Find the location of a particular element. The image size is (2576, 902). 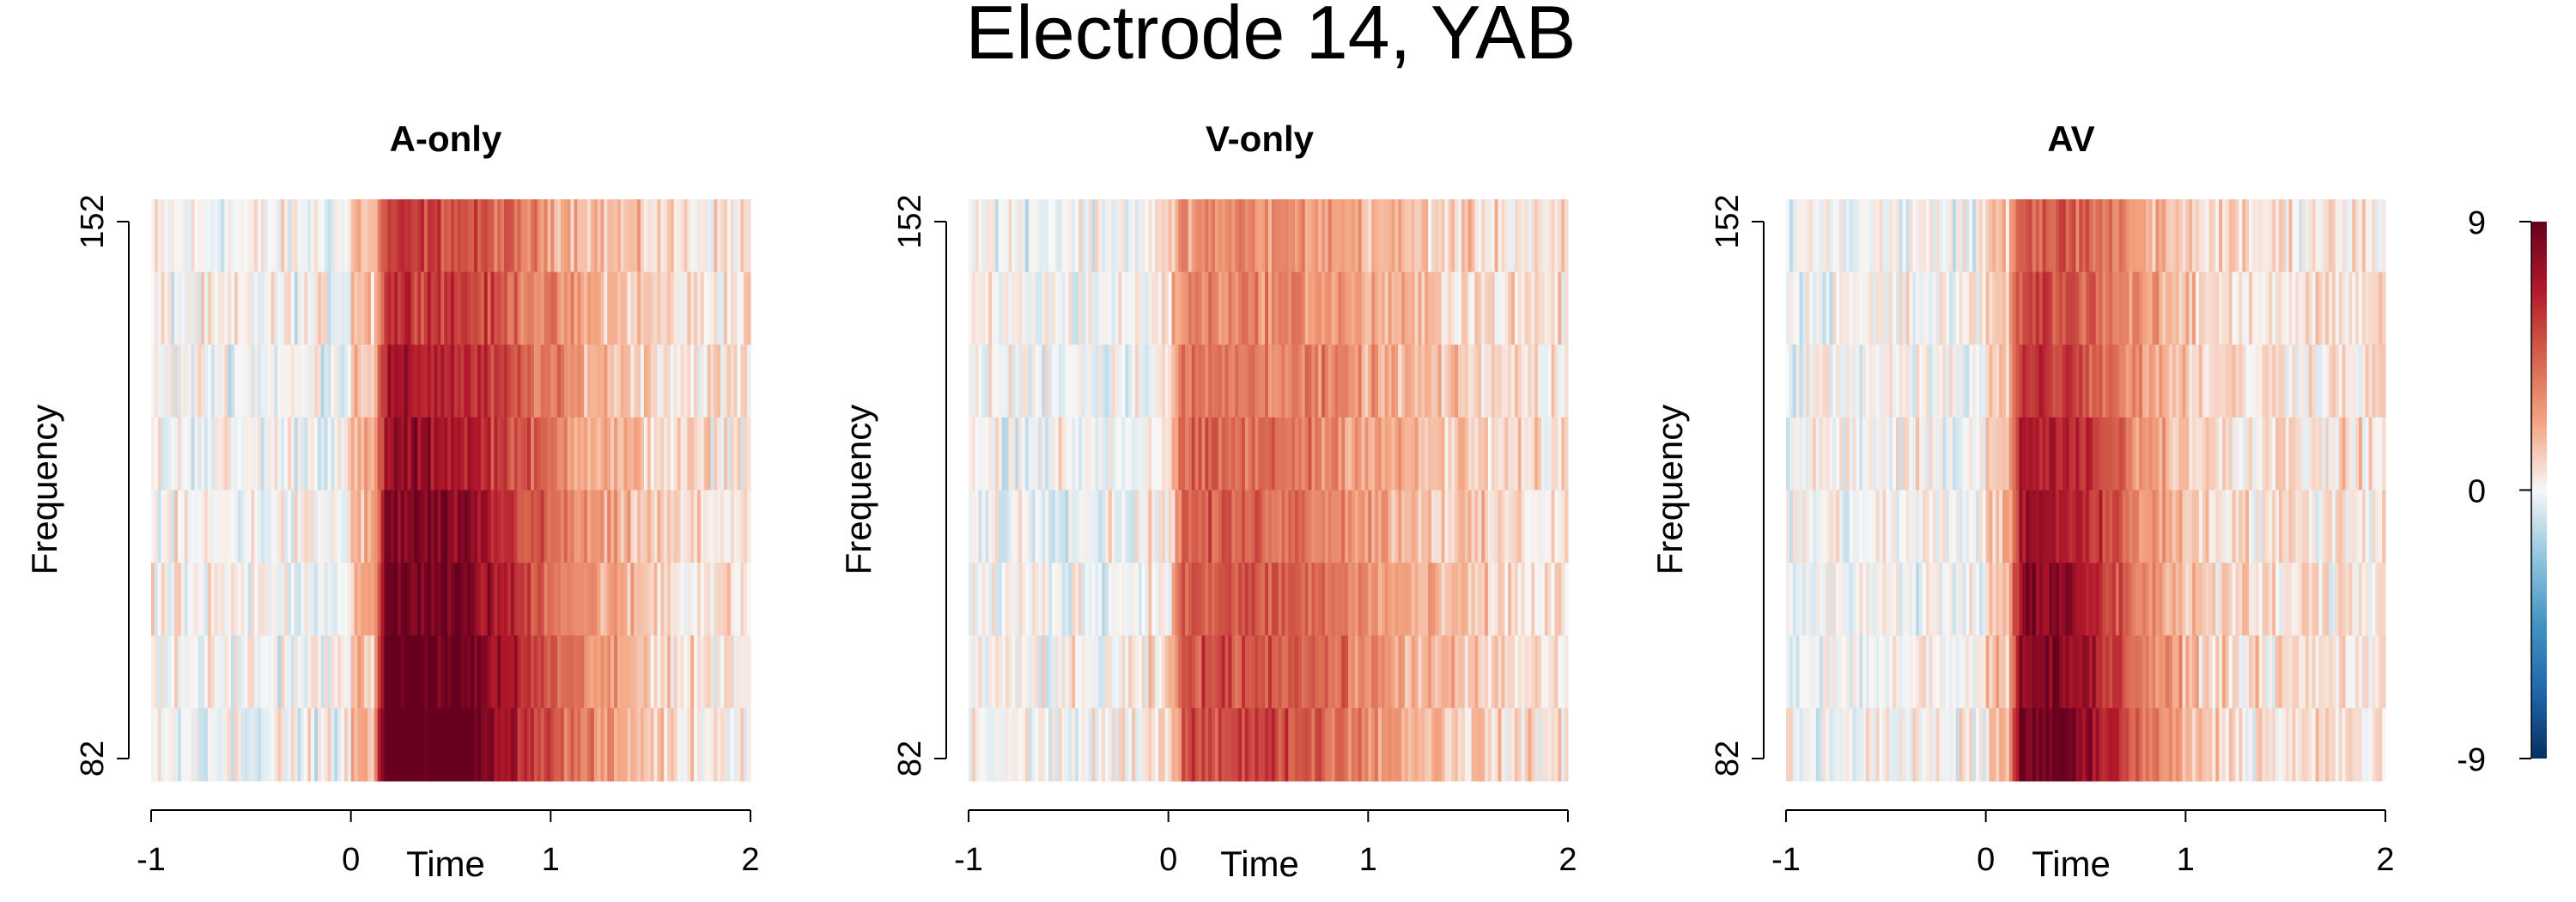

x-tick-label: -1 is located at coordinates (151, 860).